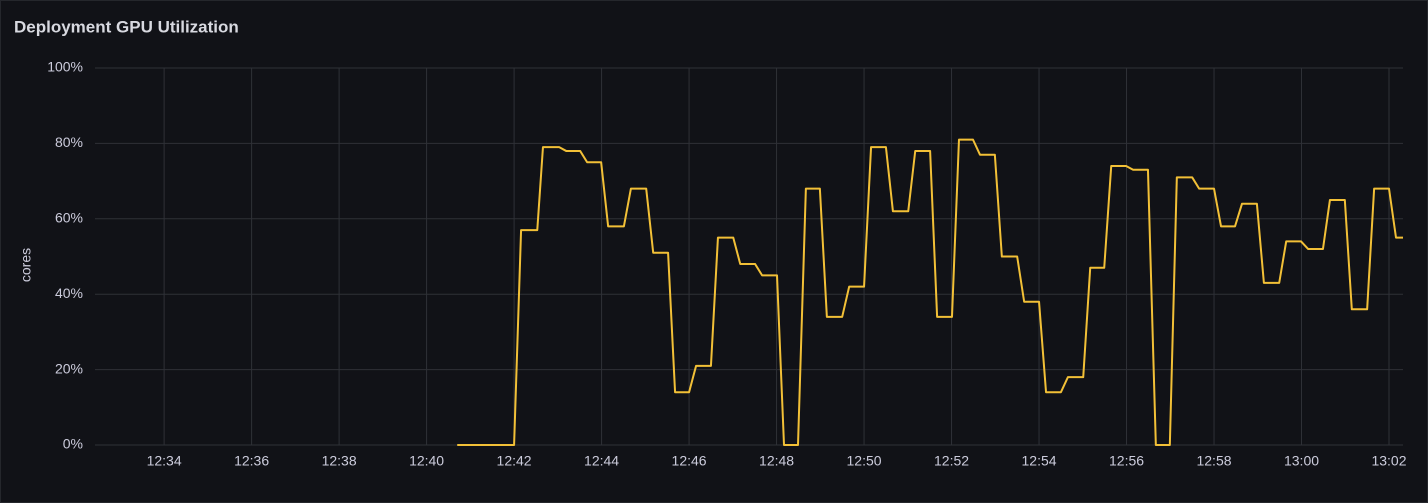  Describe the element at coordinates (514, 461) in the screenshot. I see `x-tick-label: 12:42` at that location.